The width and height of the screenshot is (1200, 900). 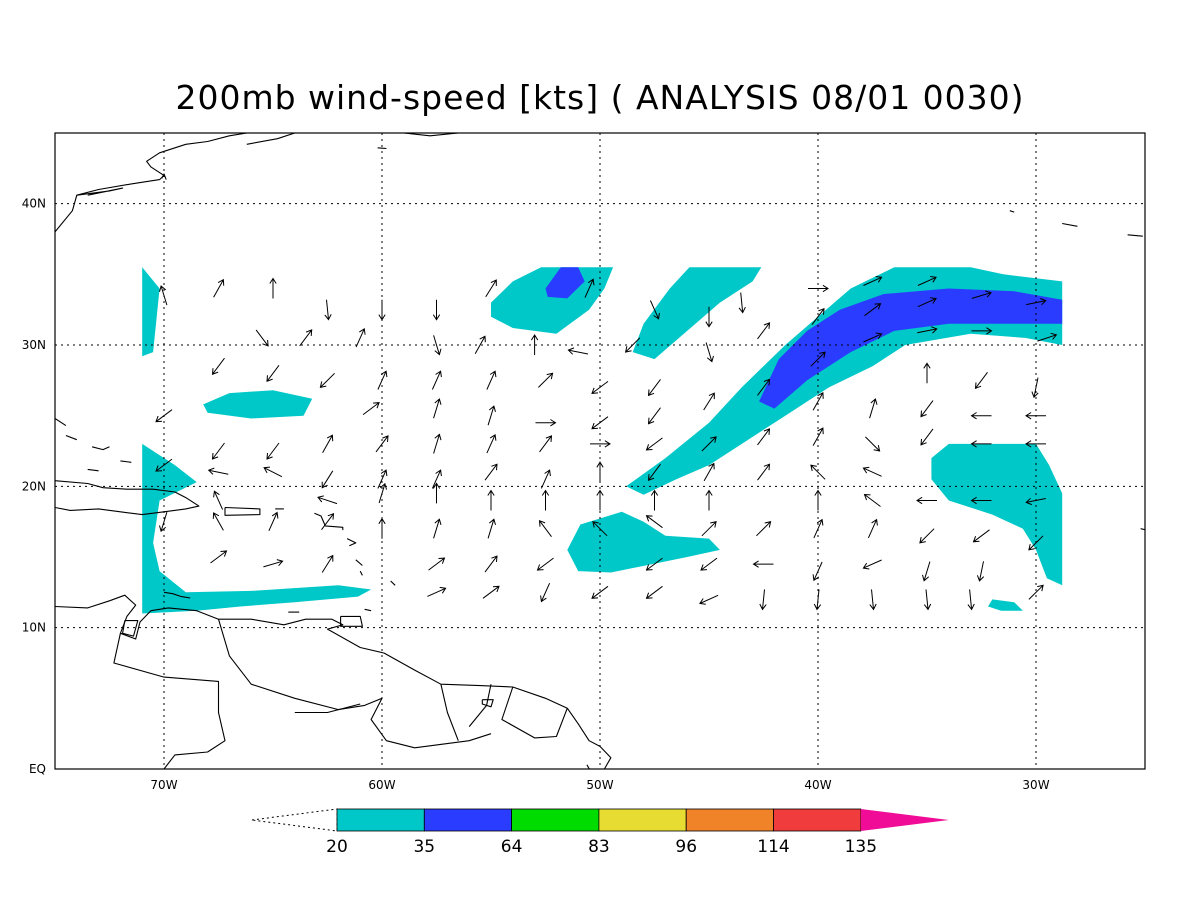 I want to click on south-america-coast, so click(x=333, y=681).